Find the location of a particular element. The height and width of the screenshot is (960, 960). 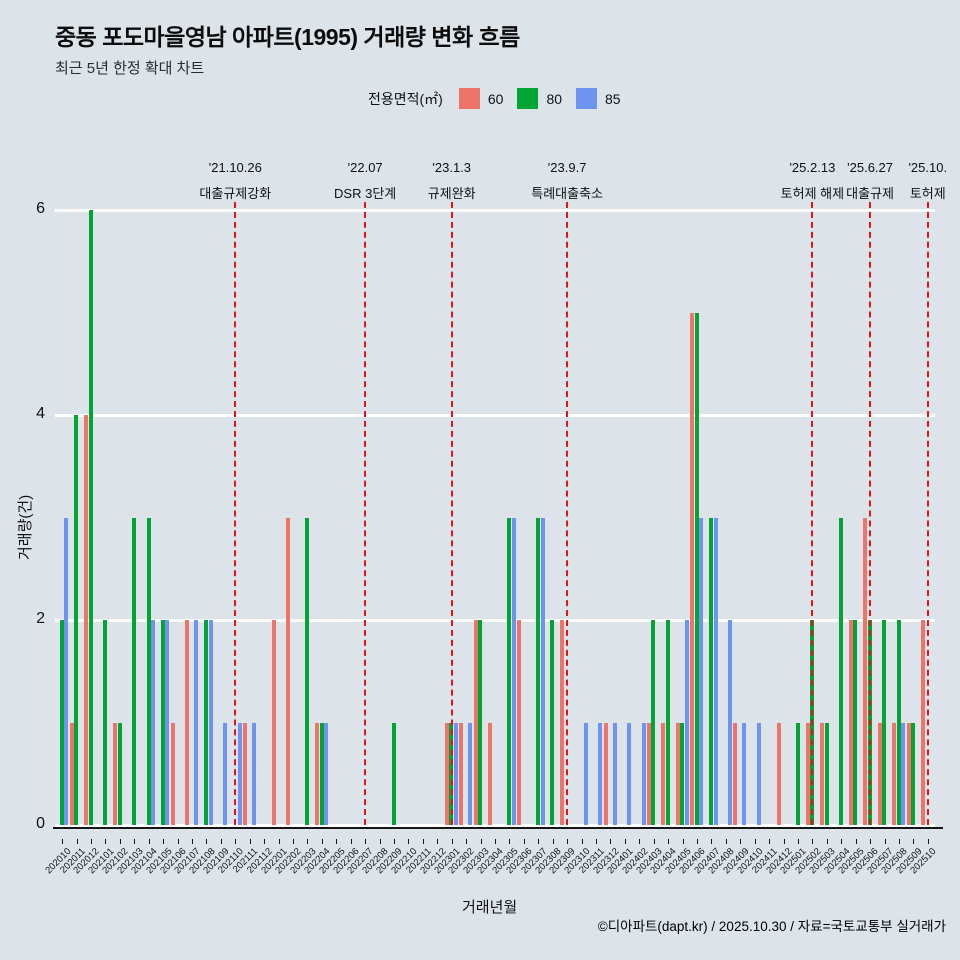

legend-label-60: 60 is located at coordinates (495, 98).